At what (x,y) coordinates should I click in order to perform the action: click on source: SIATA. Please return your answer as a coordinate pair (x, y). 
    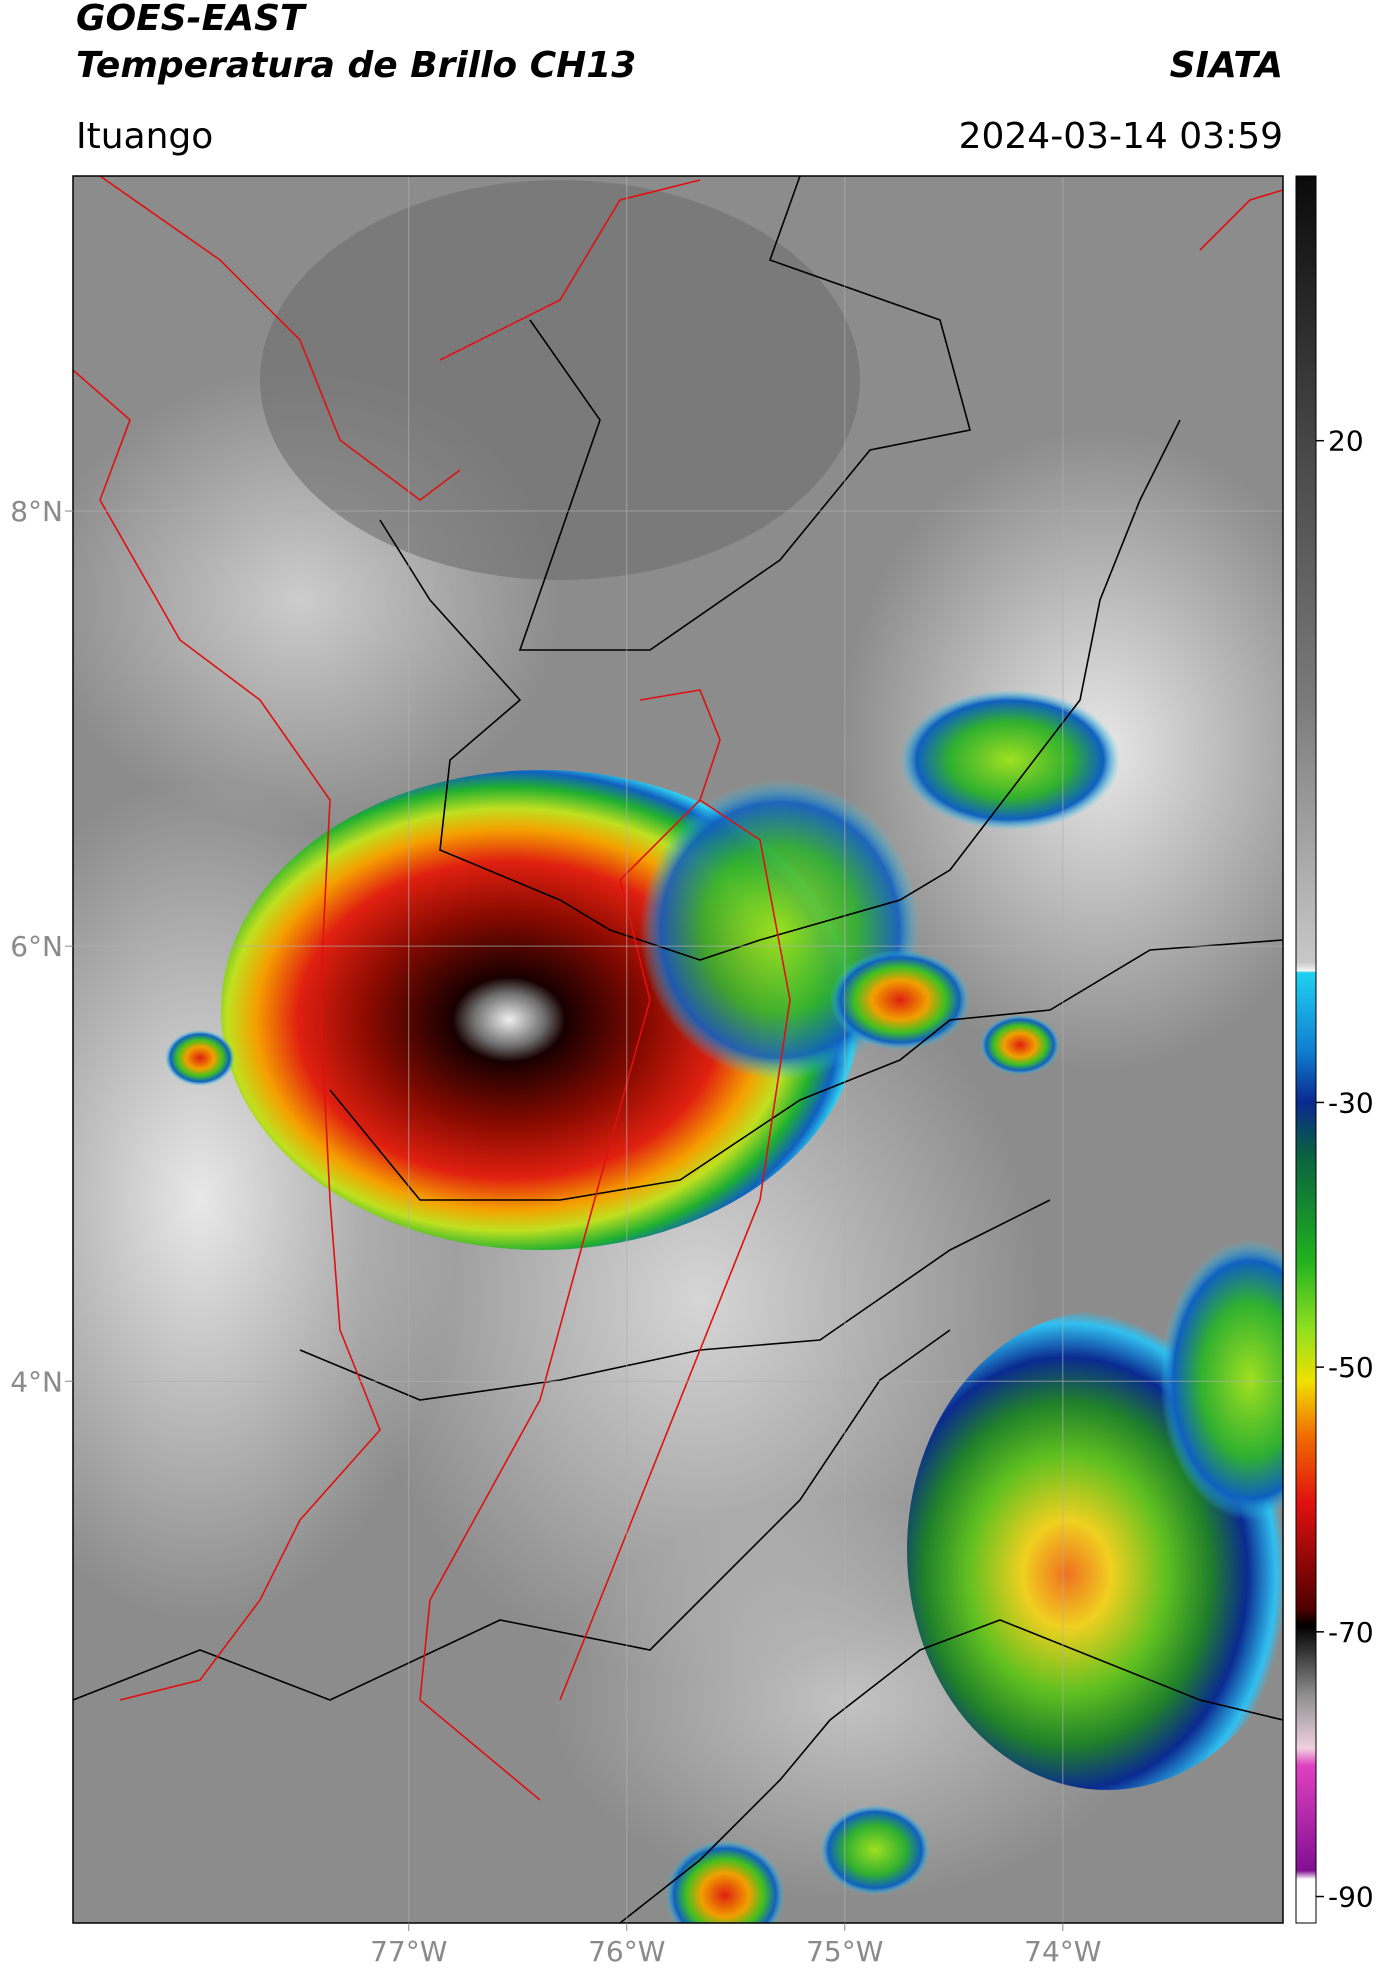
    Looking at the image, I should click on (1226, 65).